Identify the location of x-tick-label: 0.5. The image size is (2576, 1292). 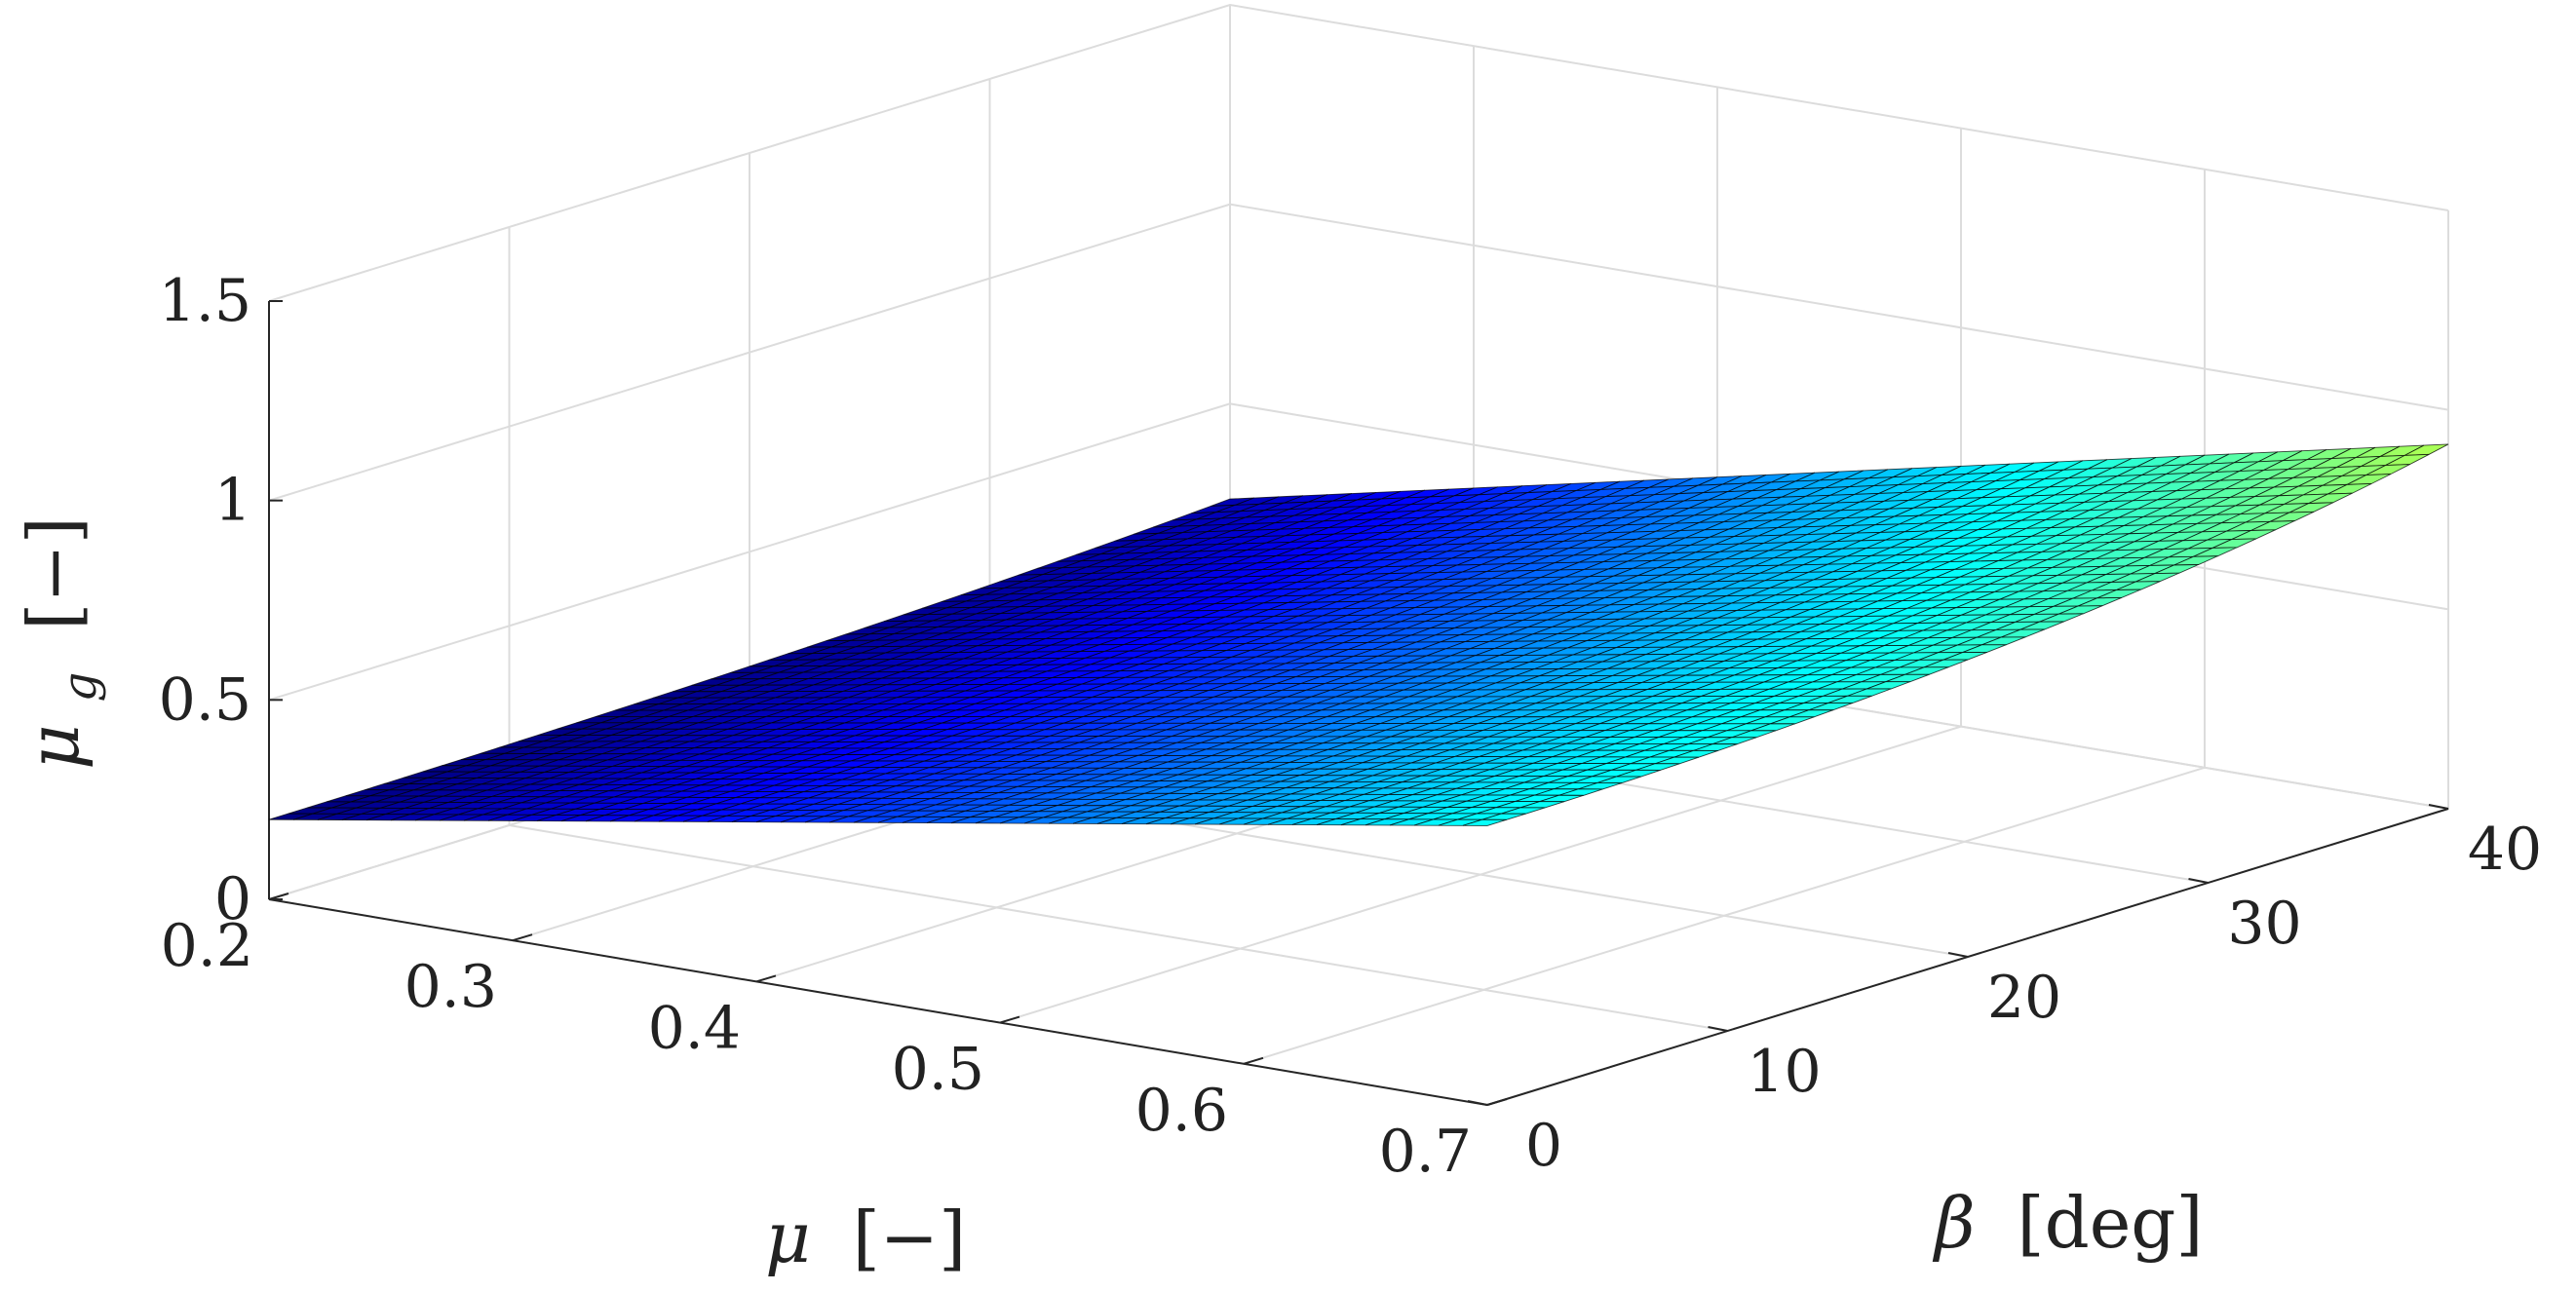
(938, 1070).